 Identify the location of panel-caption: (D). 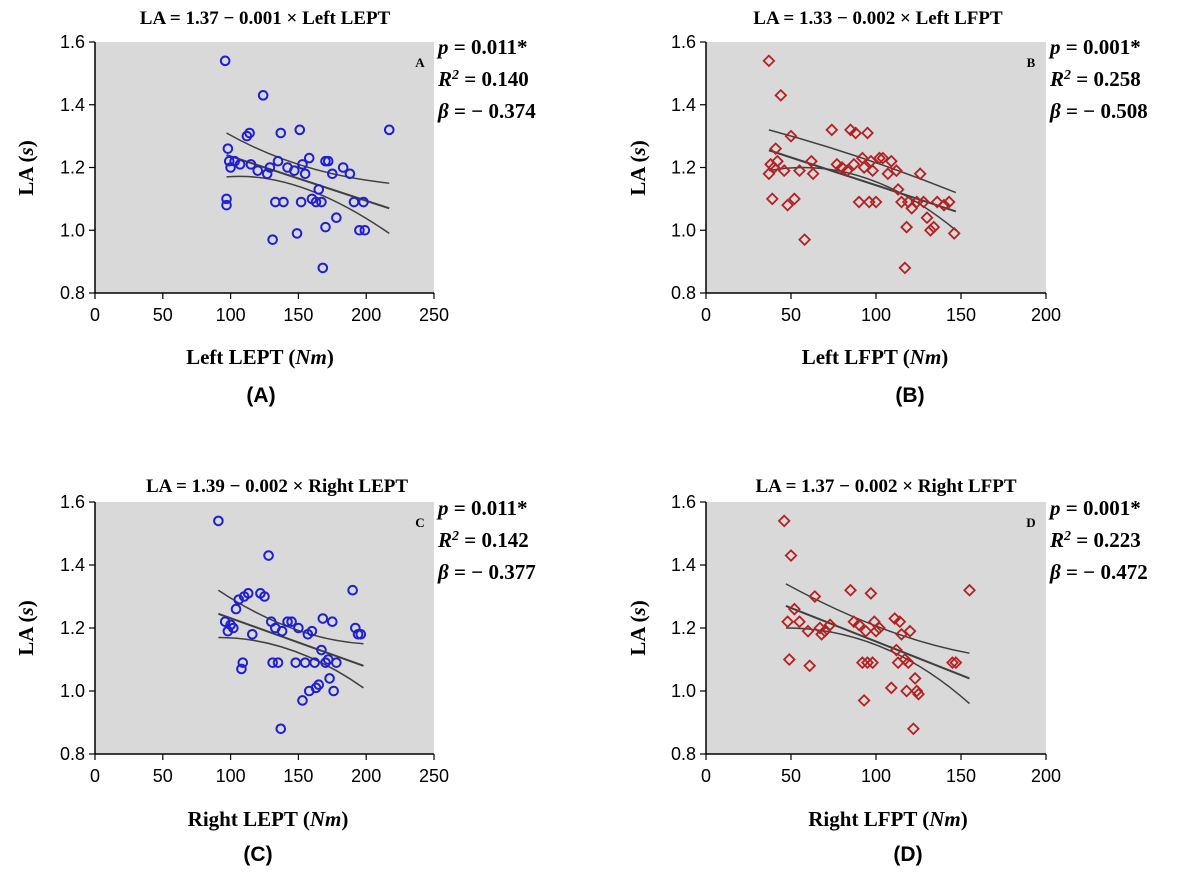
(907, 854).